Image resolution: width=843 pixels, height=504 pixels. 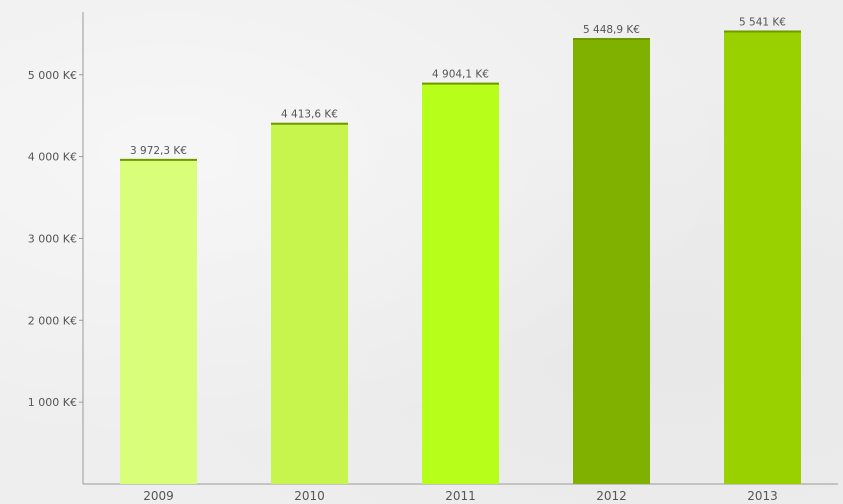 I want to click on x-tick-label-2011: 2011, so click(x=460, y=496).